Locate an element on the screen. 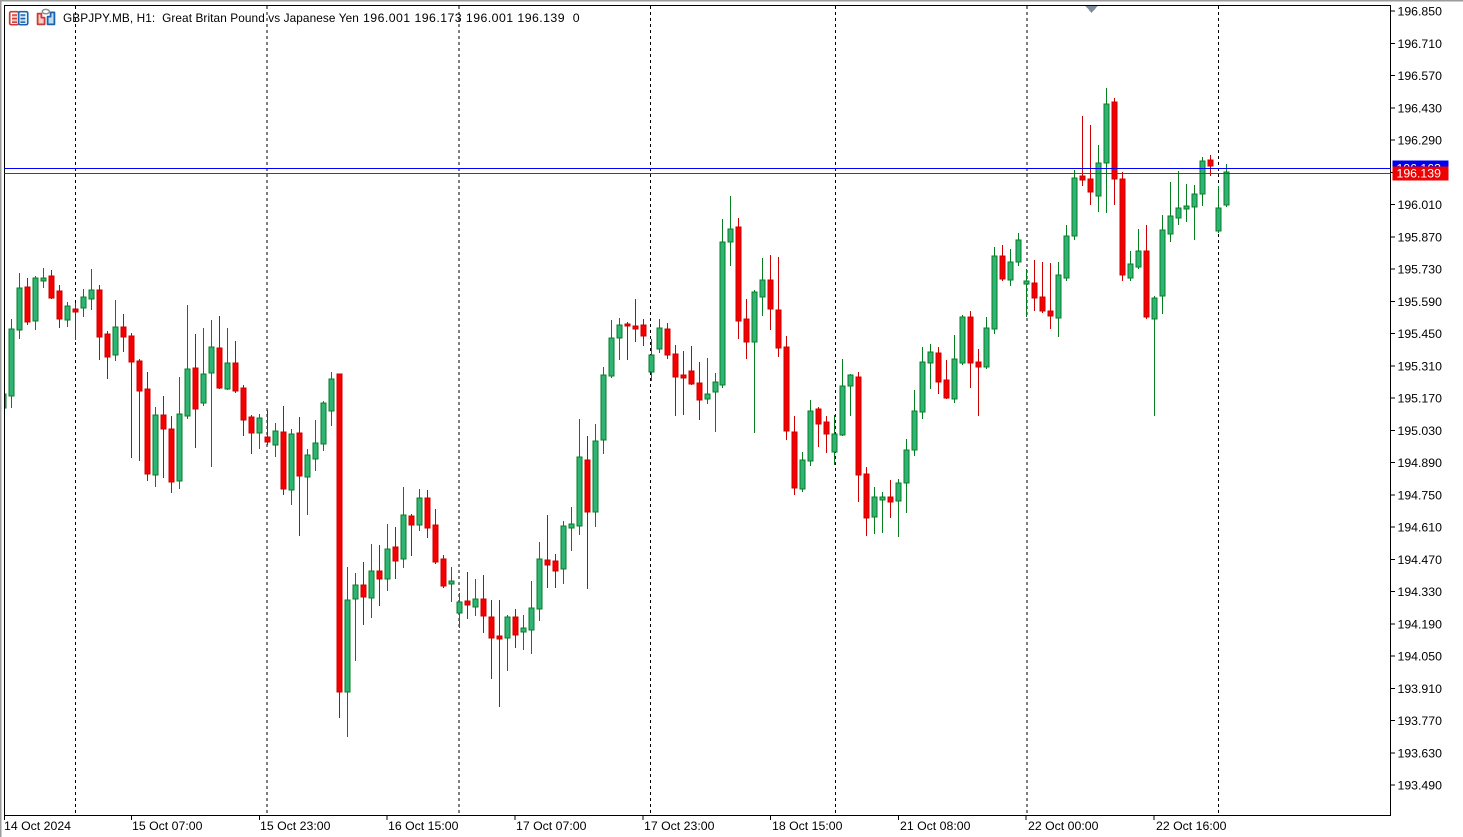 This screenshot has width=1463, height=837. svg-text: 195.730 is located at coordinates (1420, 270).